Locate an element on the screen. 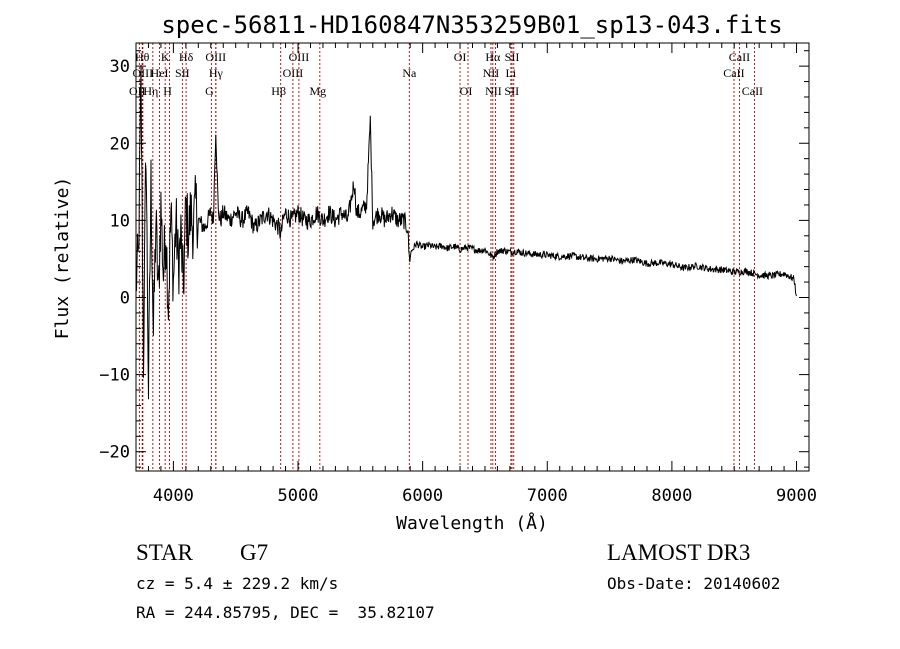 Image resolution: width=900 pixels, height=649 pixels. spectral-line-label: Hγ is located at coordinates (216, 73).